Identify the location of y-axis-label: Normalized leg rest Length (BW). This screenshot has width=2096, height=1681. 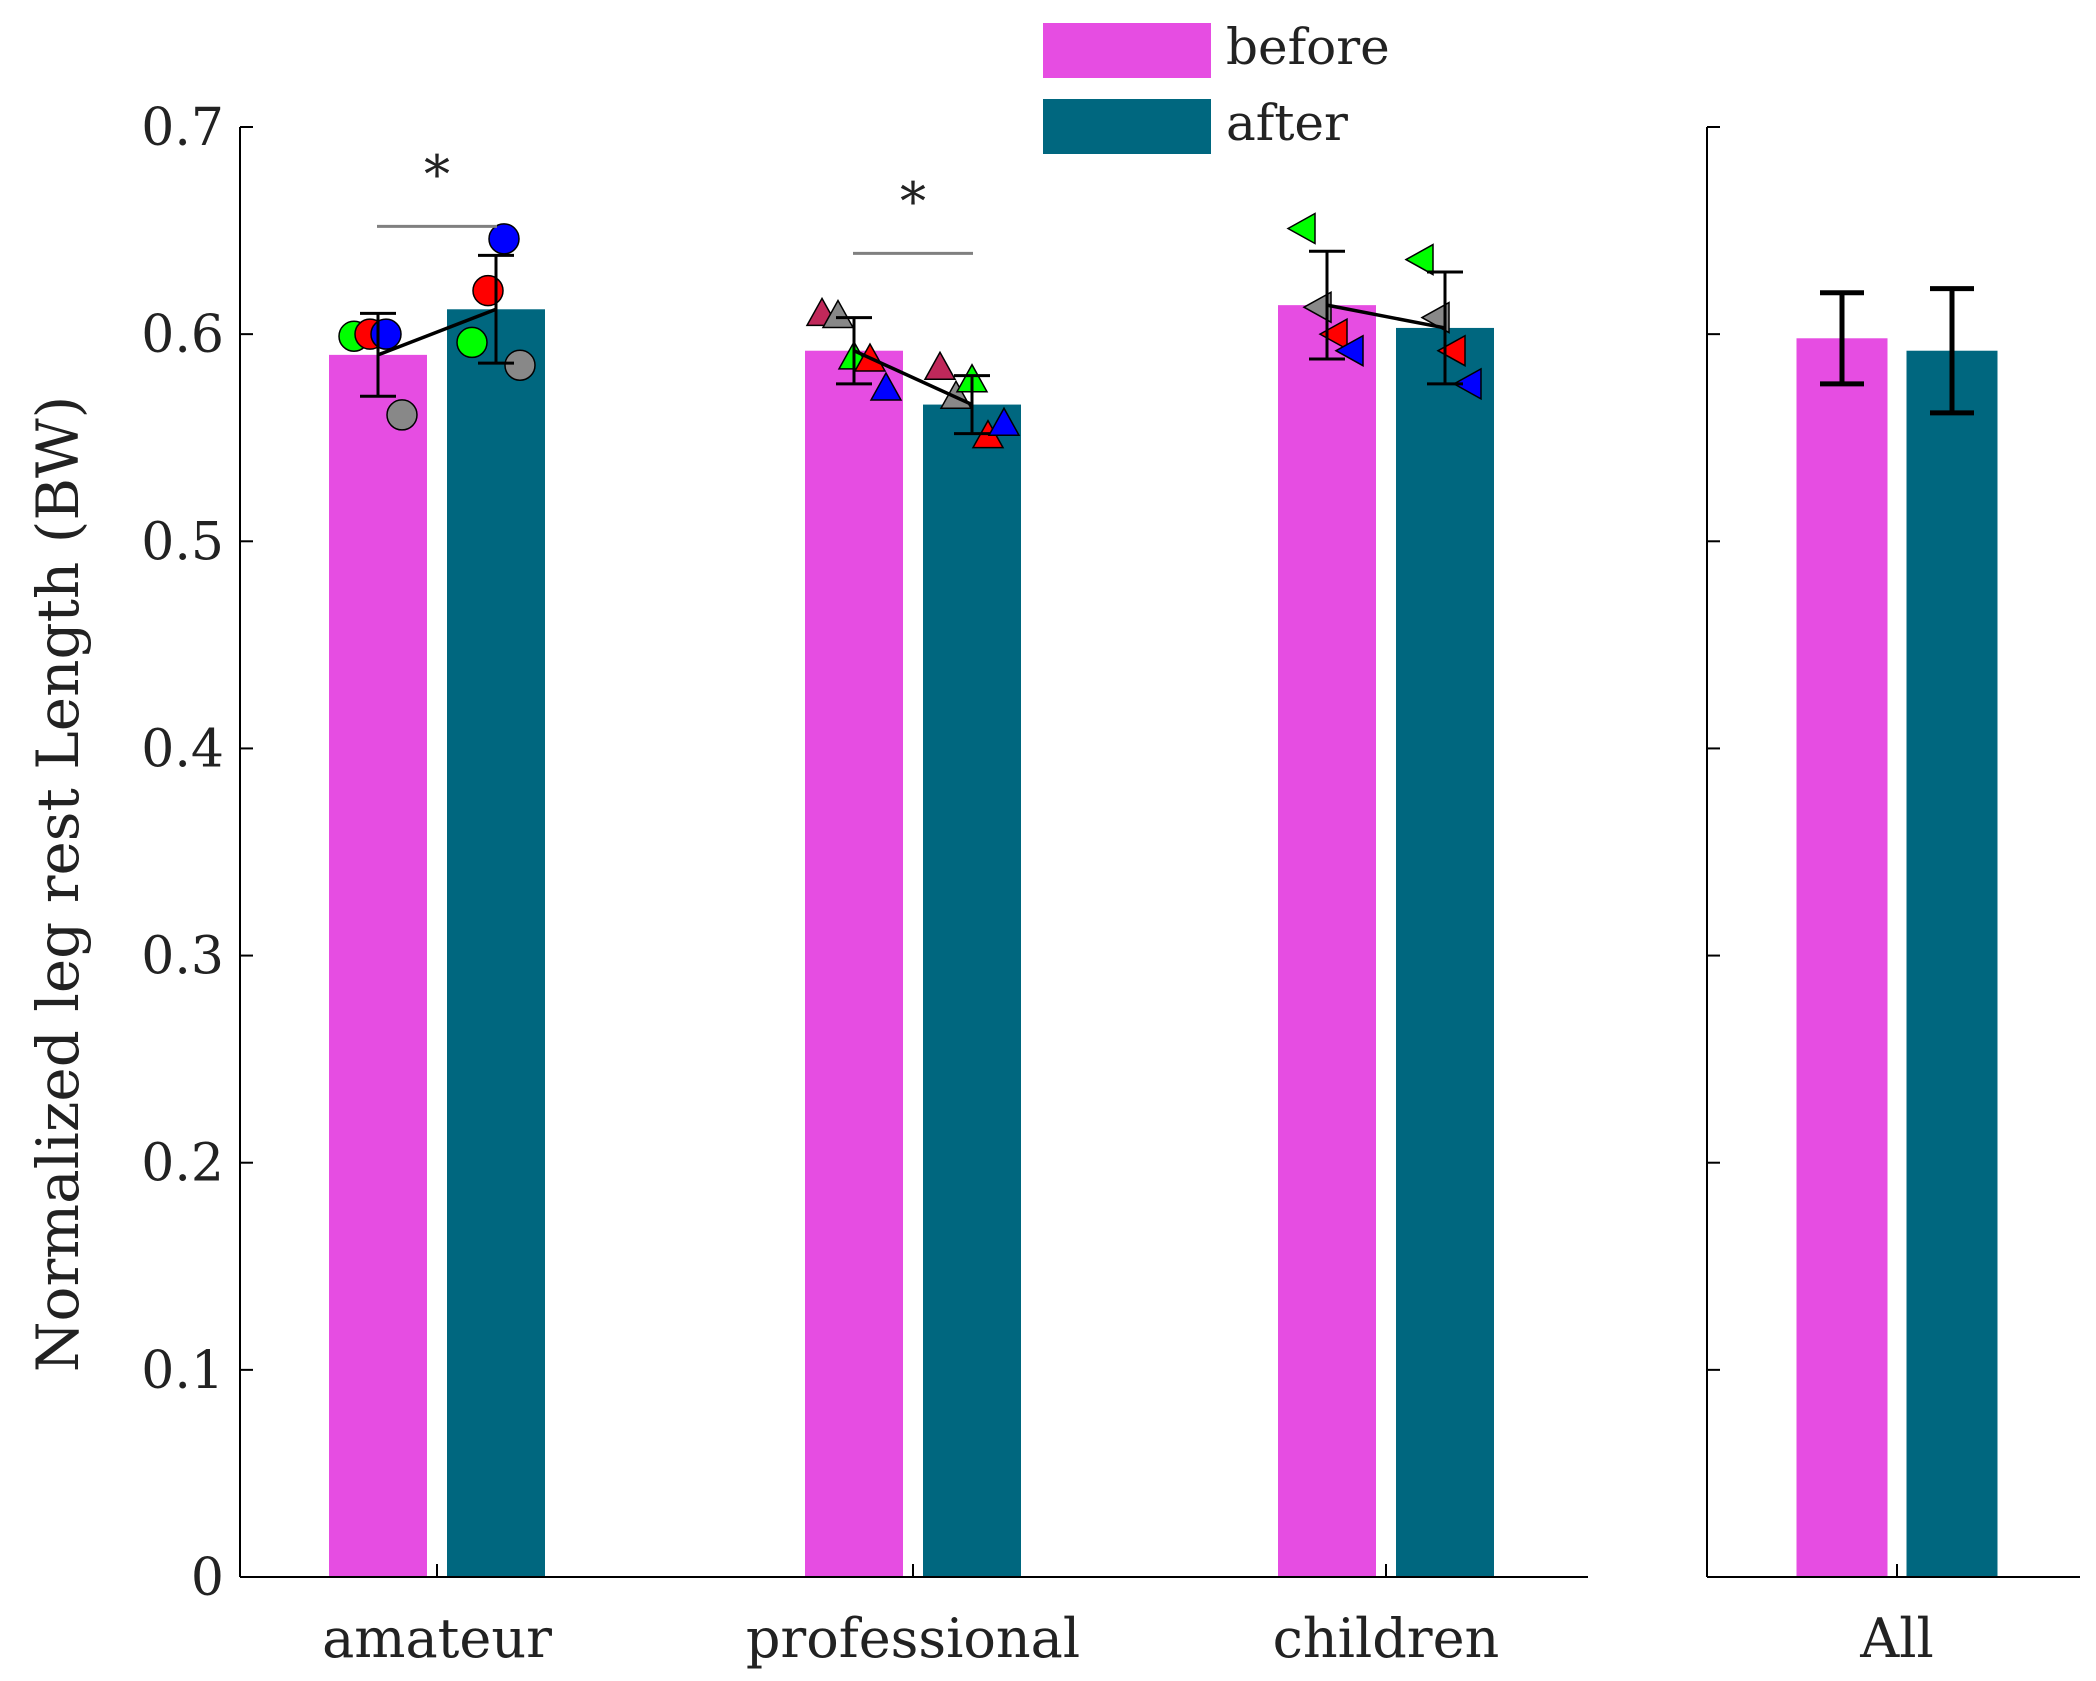
(58, 884).